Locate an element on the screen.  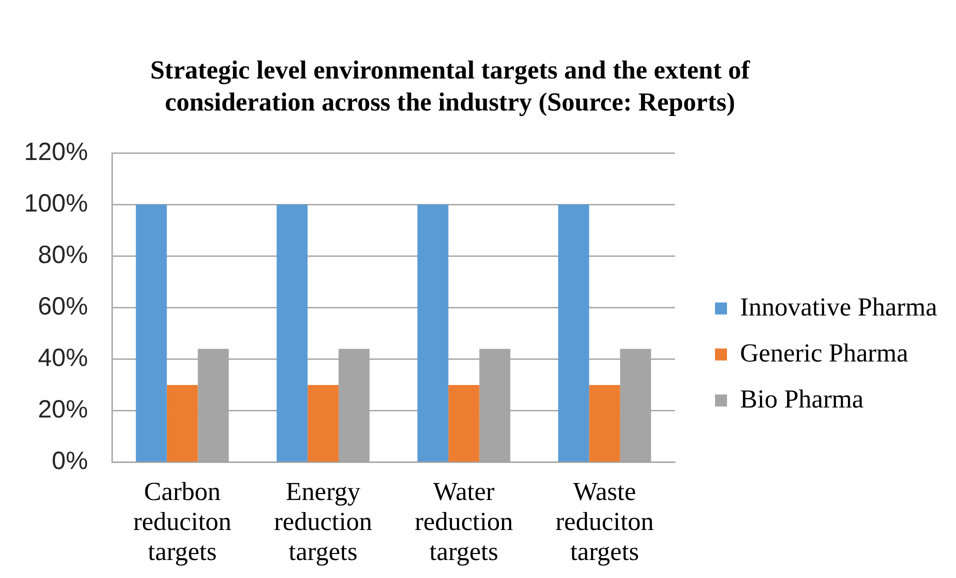
x-tick-label: Waste reduciton targets is located at coordinates (605, 521).